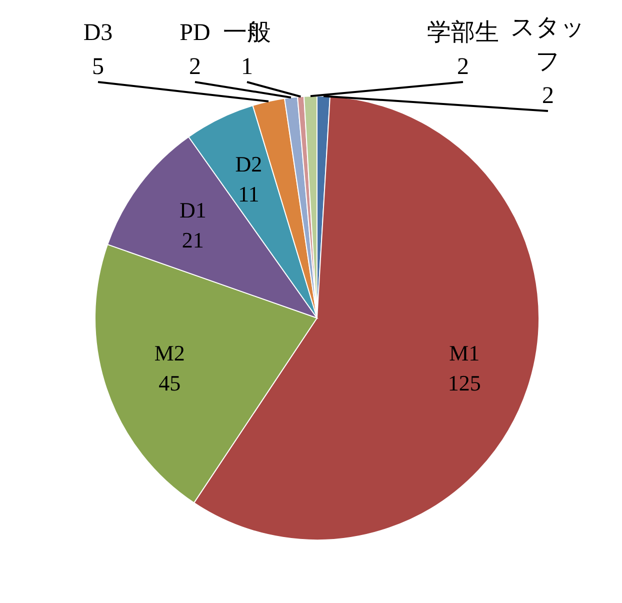 The image size is (622, 603). What do you see at coordinates (193, 239) in the screenshot?
I see `data-label: 21` at bounding box center [193, 239].